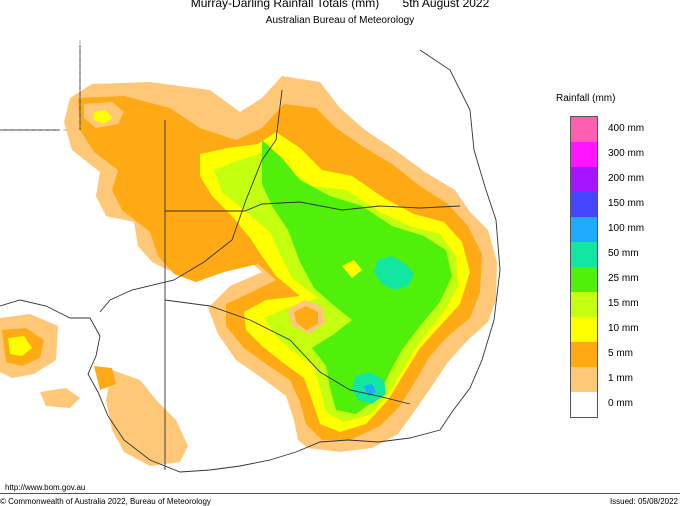  I want to click on map-title-text: Murray-Darling Rainfall Totals (mm), so click(285, 5).